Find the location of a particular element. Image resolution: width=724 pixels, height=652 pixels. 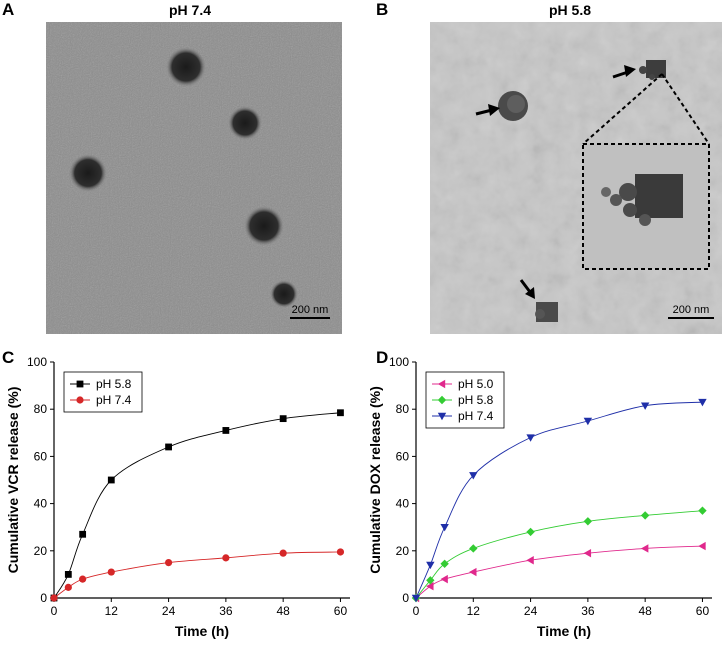

y-tick-label: 80 is located at coordinates (41, 409).